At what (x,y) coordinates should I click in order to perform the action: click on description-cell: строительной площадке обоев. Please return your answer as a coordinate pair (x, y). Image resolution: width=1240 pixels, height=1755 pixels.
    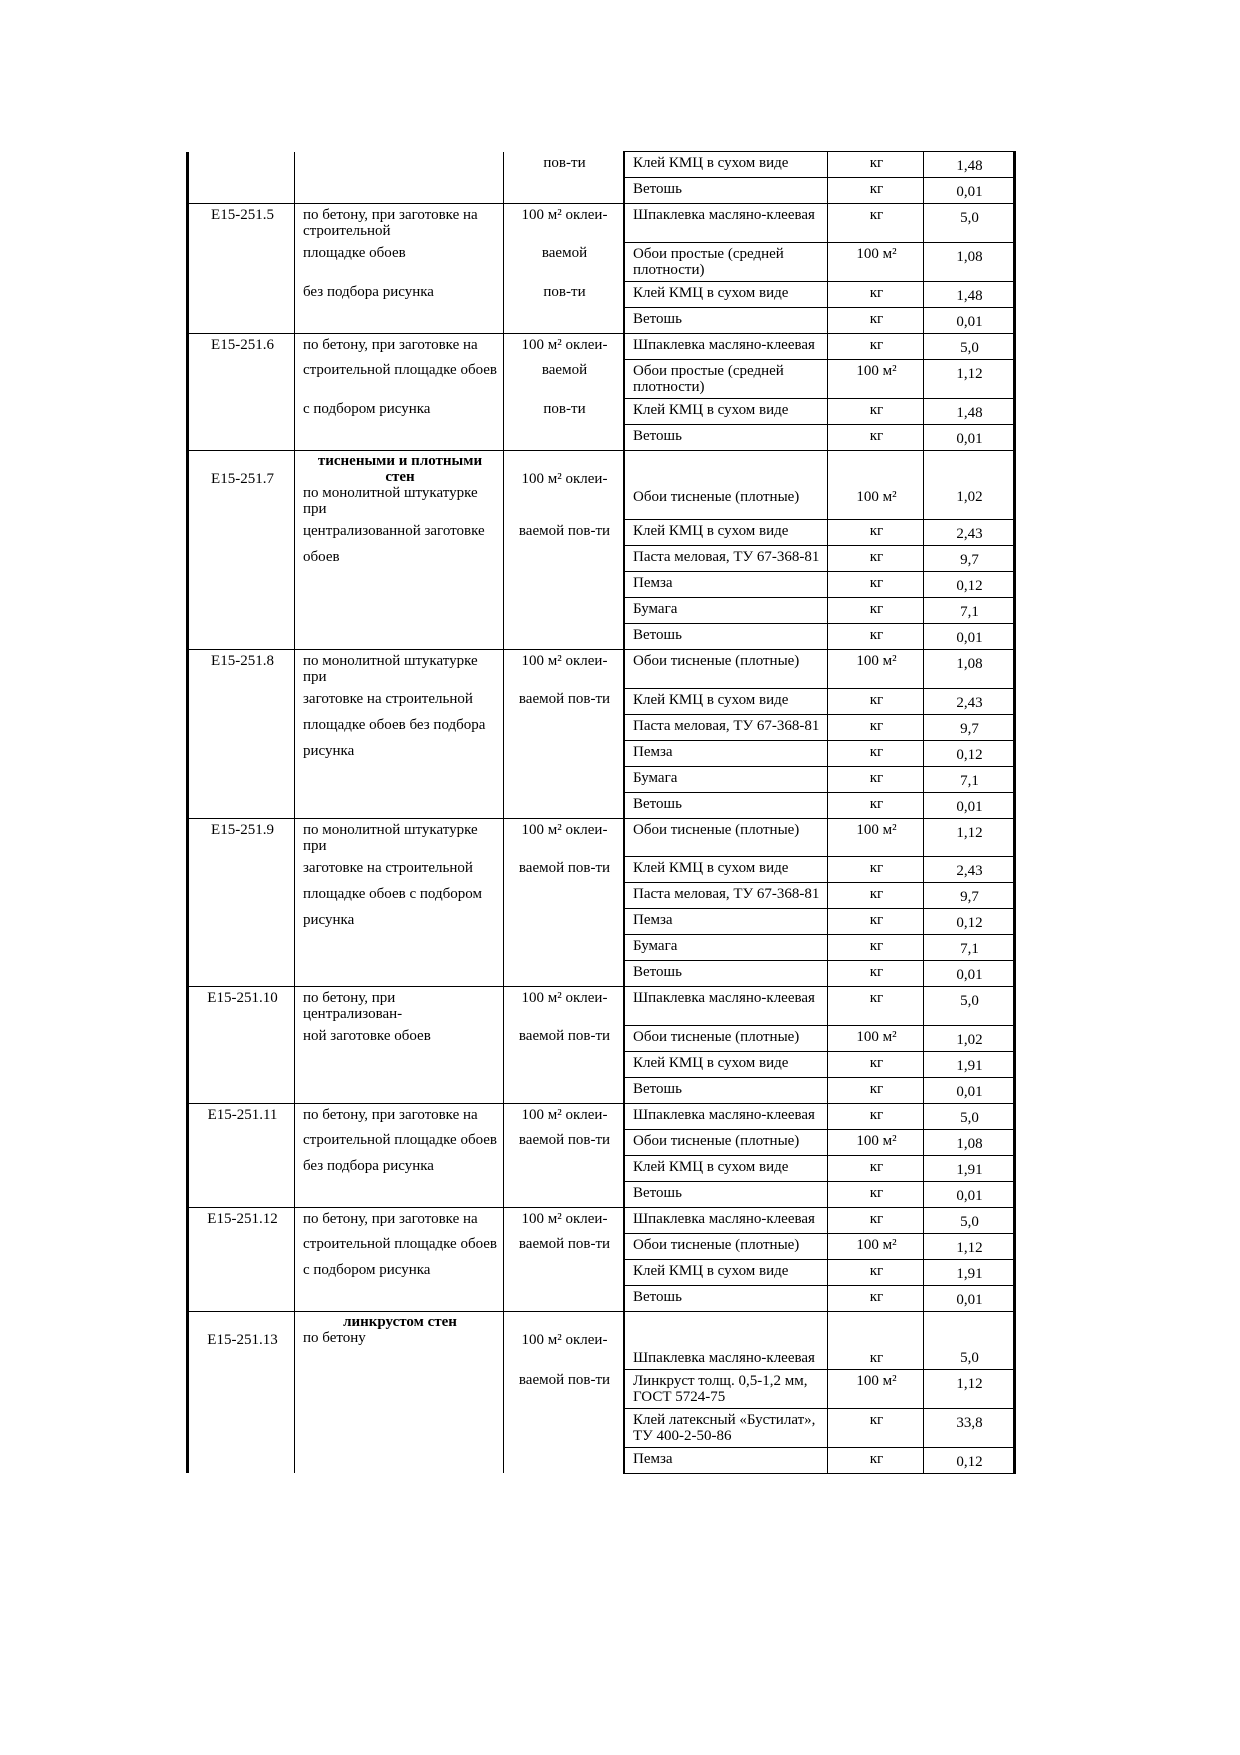
    Looking at the image, I should click on (399, 1142).